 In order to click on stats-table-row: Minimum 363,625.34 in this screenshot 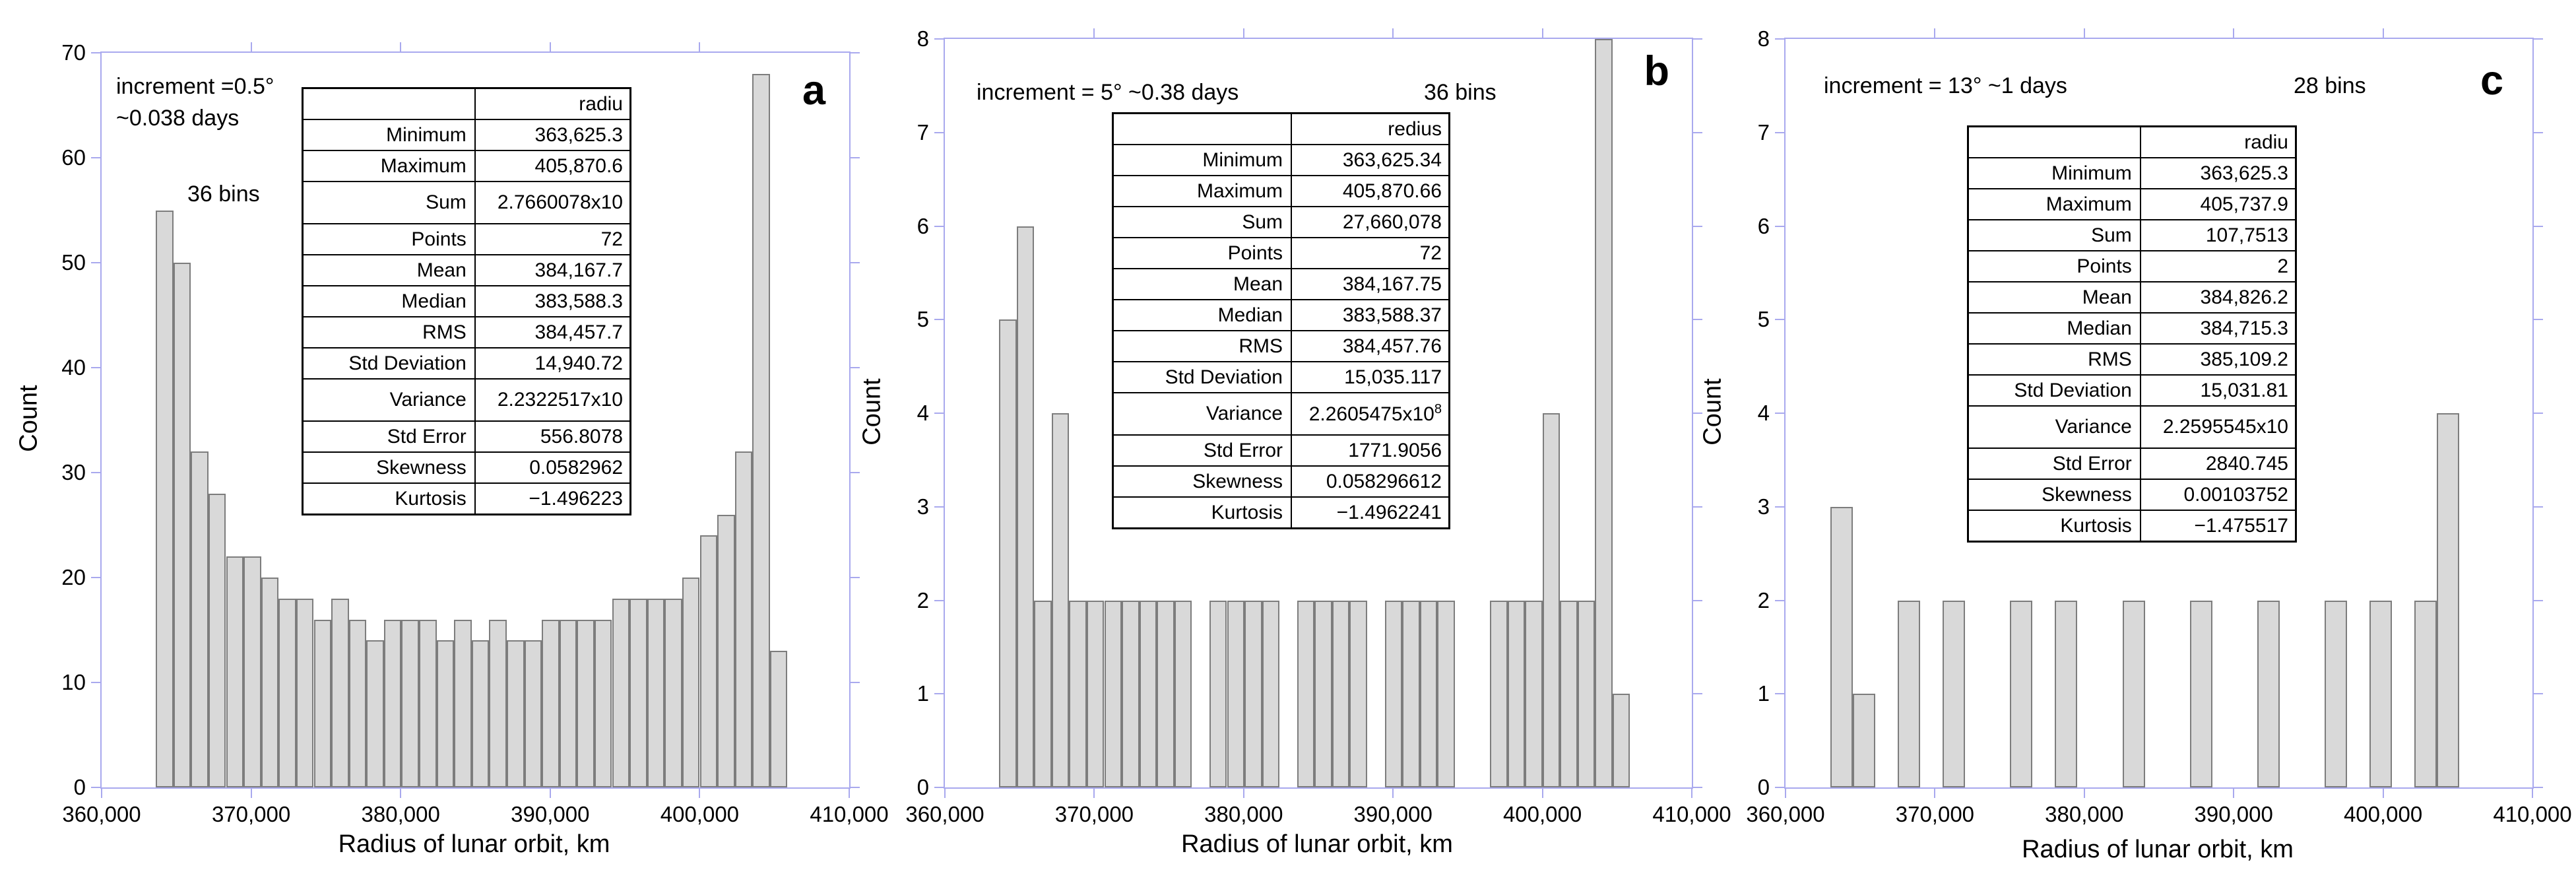, I will do `click(1281, 160)`.